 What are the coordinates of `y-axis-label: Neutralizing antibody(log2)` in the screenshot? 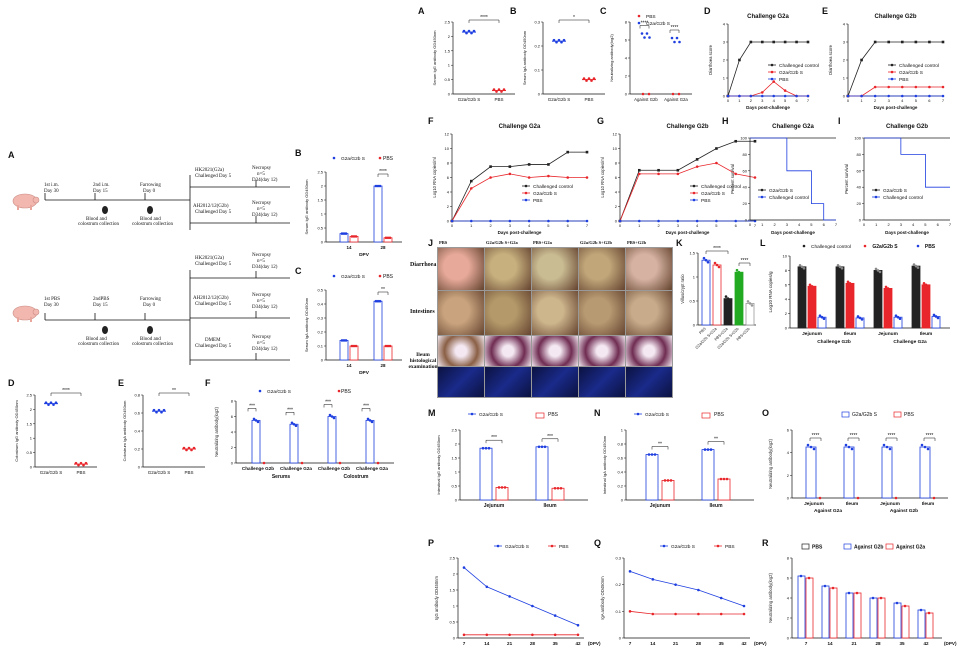 It's located at (611, 58).